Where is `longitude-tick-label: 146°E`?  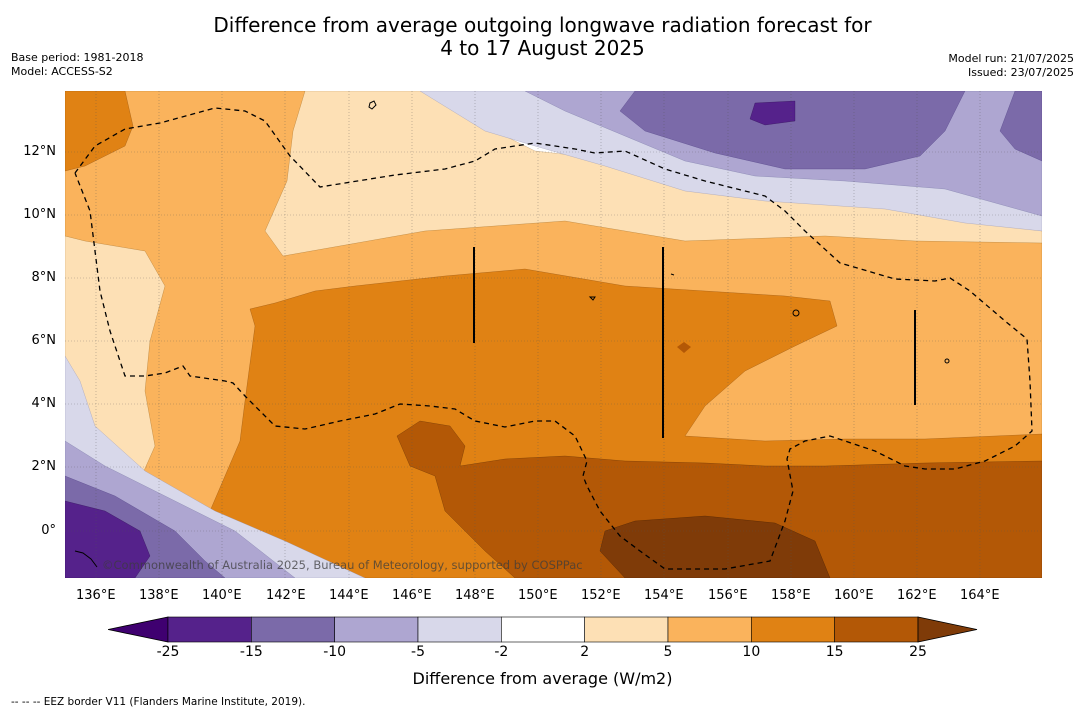
longitude-tick-label: 146°E is located at coordinates (412, 595).